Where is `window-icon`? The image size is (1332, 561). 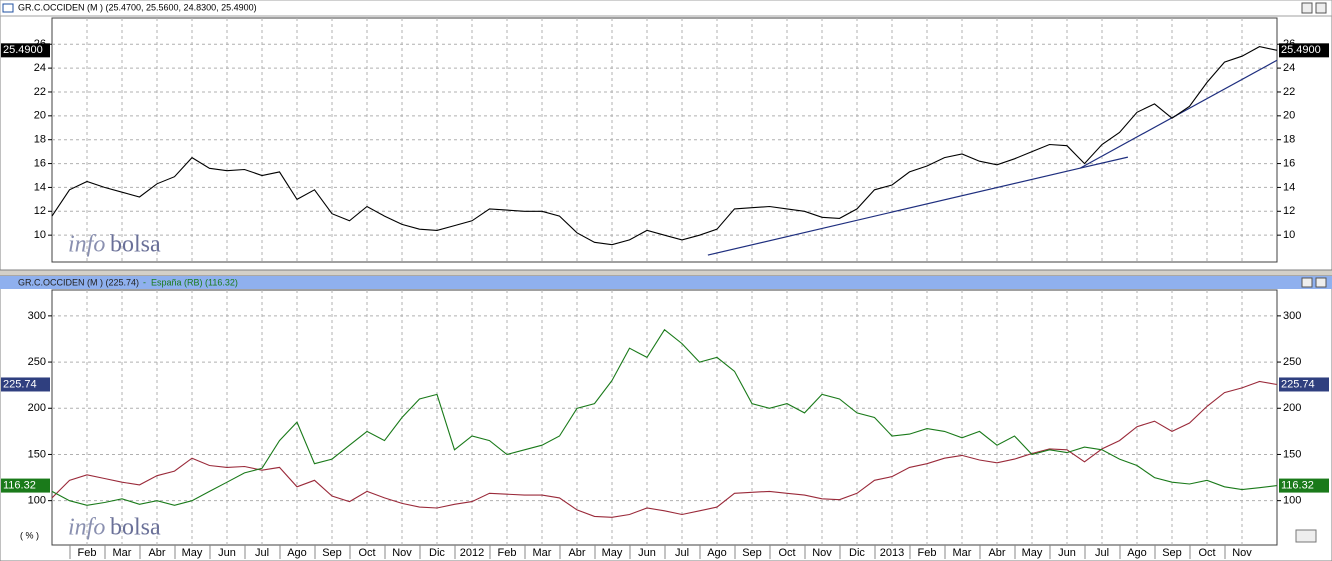
window-icon is located at coordinates (8, 8).